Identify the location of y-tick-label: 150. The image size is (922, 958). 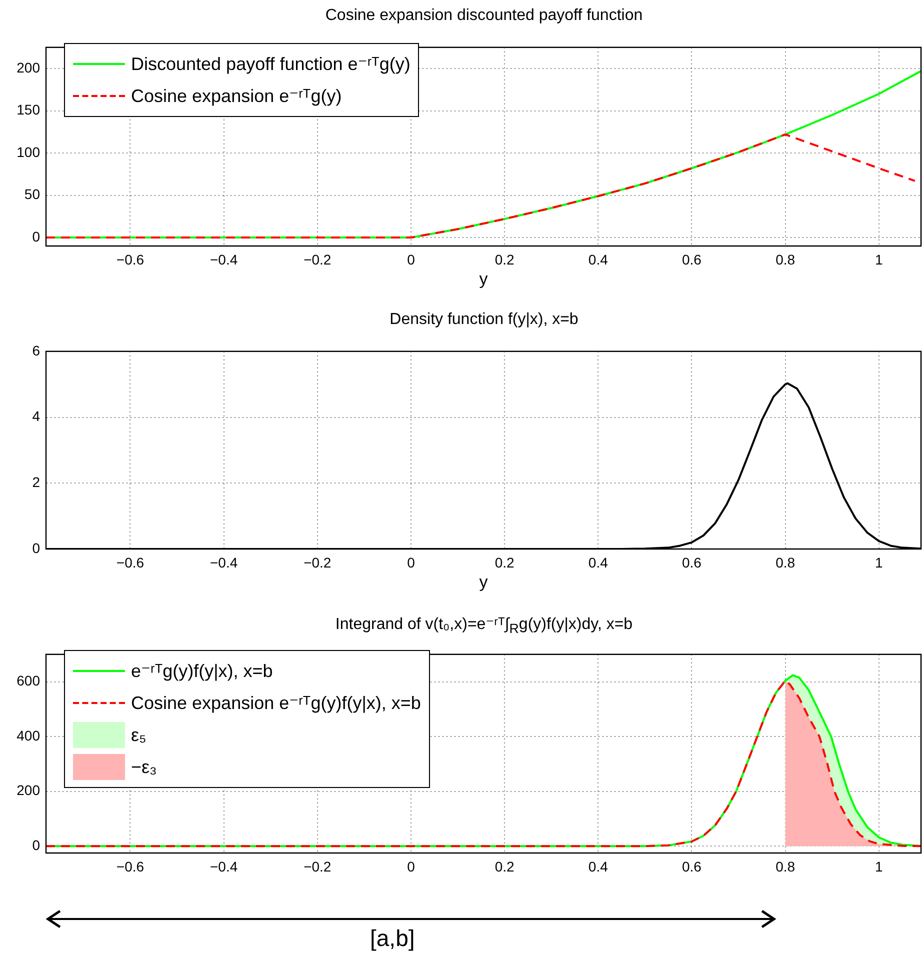
(28, 110).